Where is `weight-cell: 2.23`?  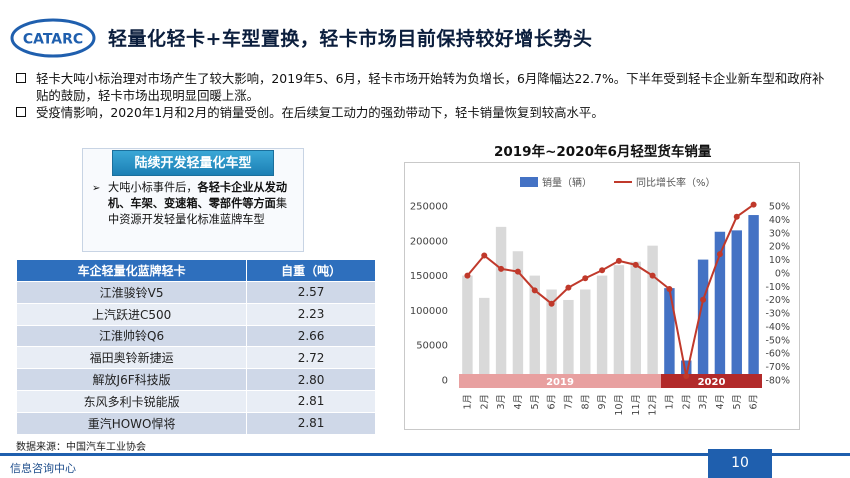 weight-cell: 2.23 is located at coordinates (311, 314).